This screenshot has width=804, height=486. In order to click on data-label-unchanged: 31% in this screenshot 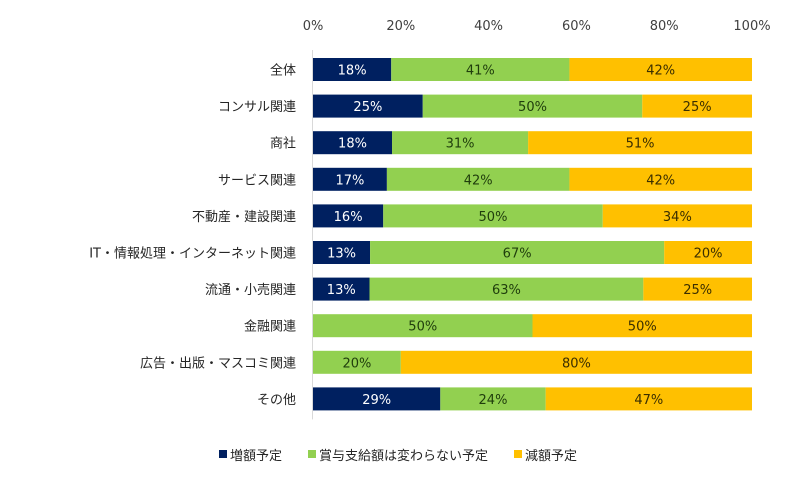, I will do `click(460, 144)`.